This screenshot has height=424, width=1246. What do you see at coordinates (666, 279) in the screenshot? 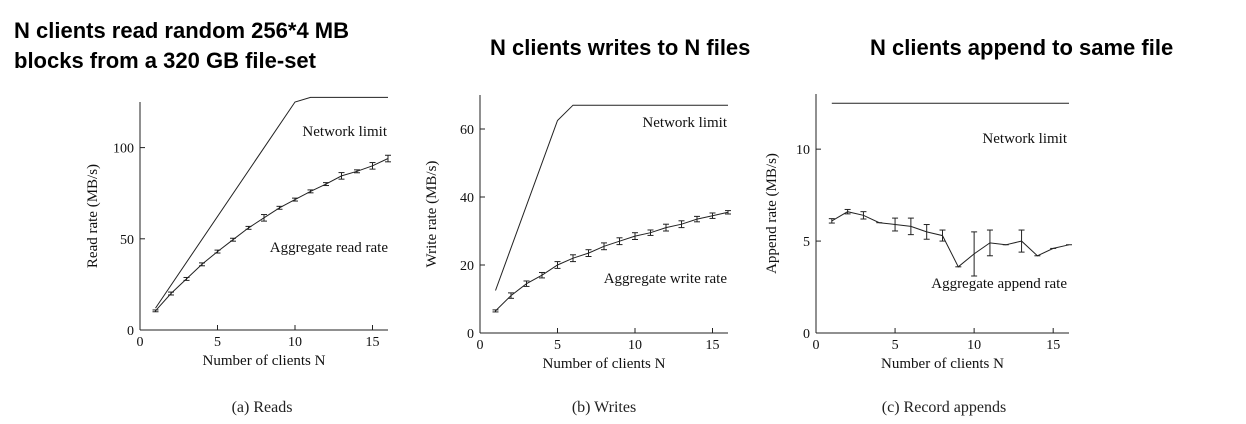
I see `chart-b-series-aggregate-label: Aggregate write rate` at bounding box center [666, 279].